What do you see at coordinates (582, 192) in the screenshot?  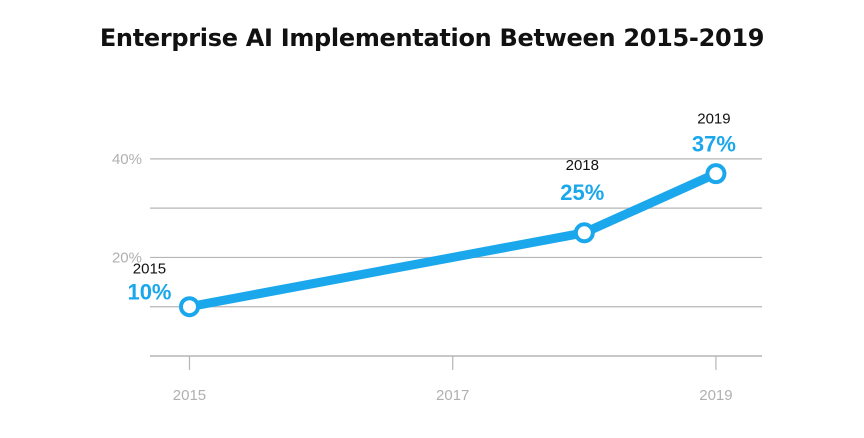 I see `data-label: 25%` at bounding box center [582, 192].